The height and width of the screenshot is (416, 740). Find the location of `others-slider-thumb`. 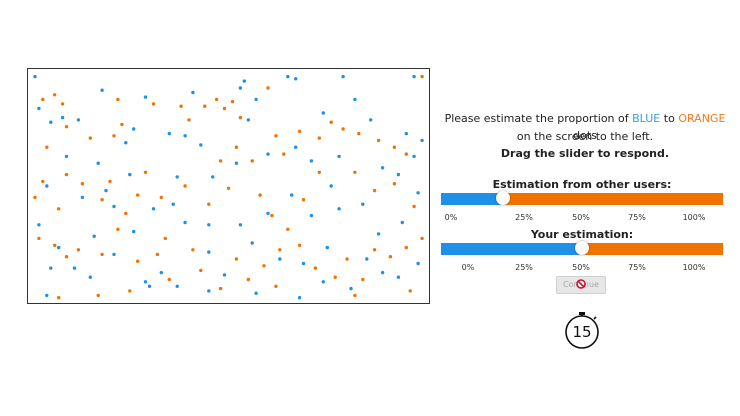

others-slider-thumb is located at coordinates (503, 198).